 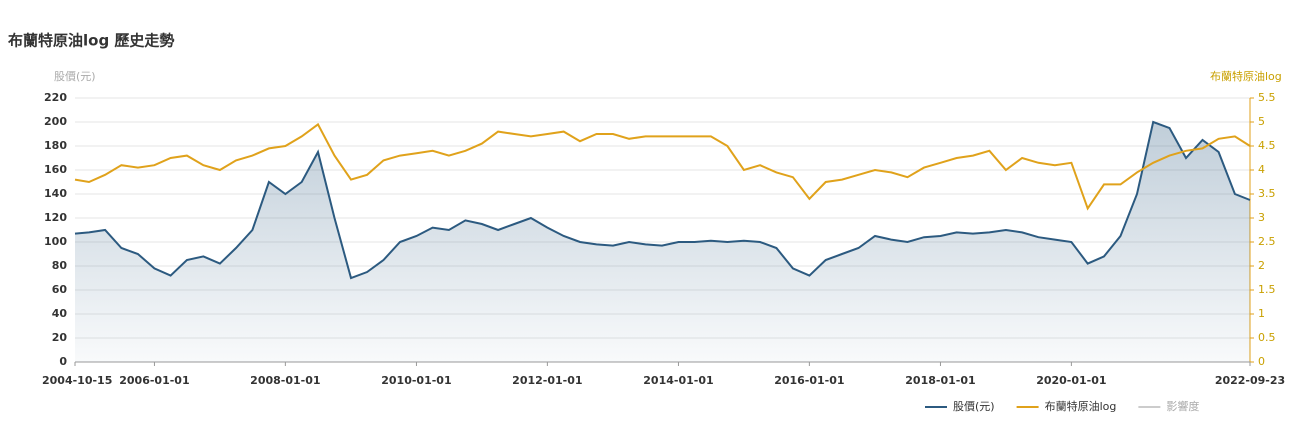 I want to click on y-tick-label: 180, so click(x=55, y=145).